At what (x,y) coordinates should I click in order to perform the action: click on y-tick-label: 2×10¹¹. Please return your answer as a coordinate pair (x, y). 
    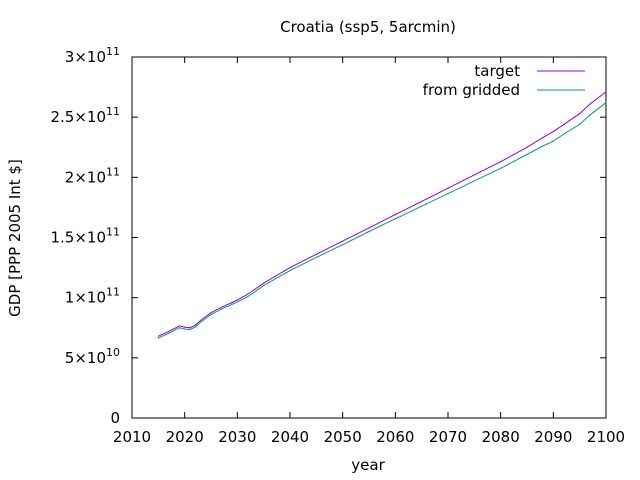
    Looking at the image, I should click on (92, 175).